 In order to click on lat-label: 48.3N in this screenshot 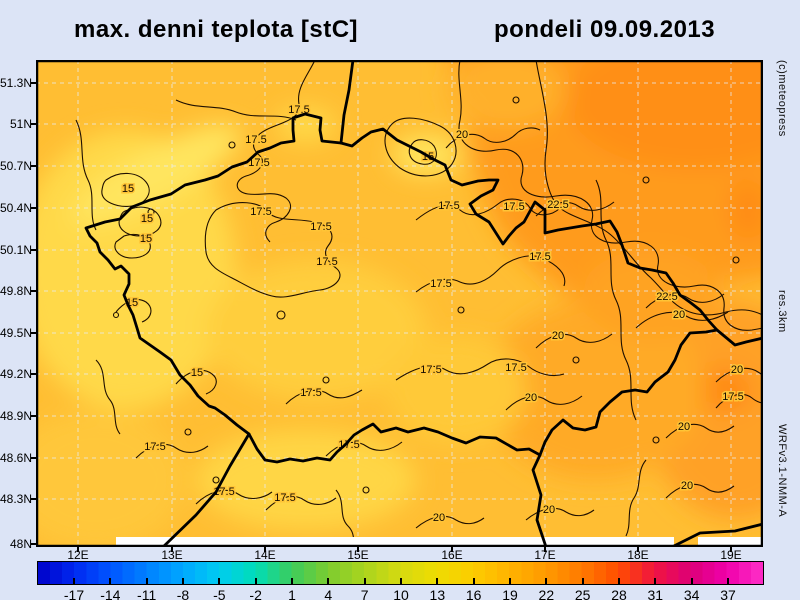, I will do `click(16, 499)`.